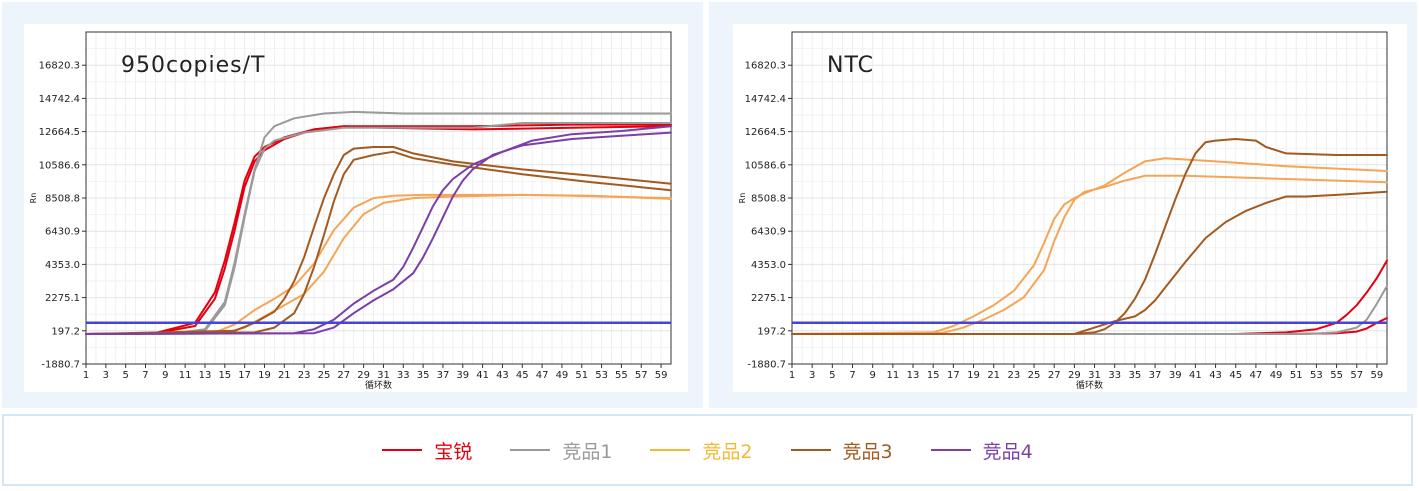 The width and height of the screenshot is (1419, 491). What do you see at coordinates (561, 450) in the screenshot?
I see `legend-item-competitor-1: 竞品1` at bounding box center [561, 450].